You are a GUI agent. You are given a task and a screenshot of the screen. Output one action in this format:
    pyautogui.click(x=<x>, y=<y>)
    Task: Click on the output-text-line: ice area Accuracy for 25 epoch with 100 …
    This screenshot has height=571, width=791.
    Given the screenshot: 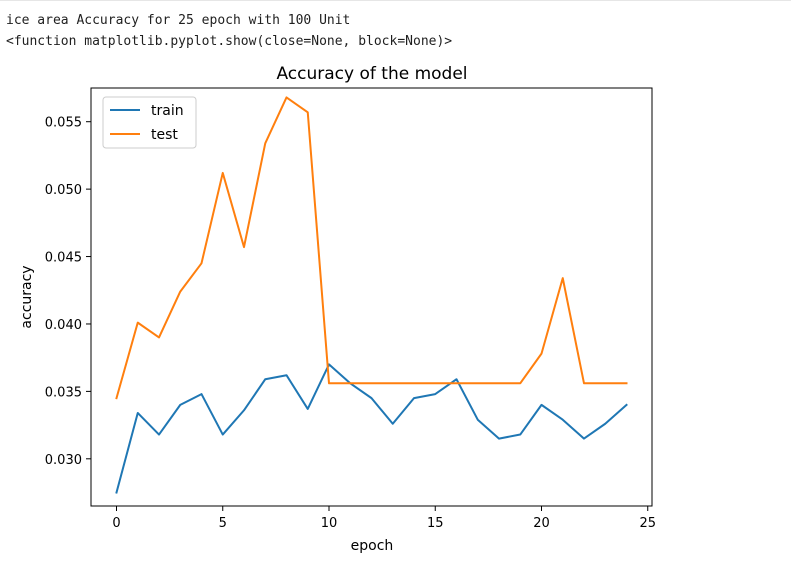 What is the action you would take?
    pyautogui.click(x=178, y=20)
    